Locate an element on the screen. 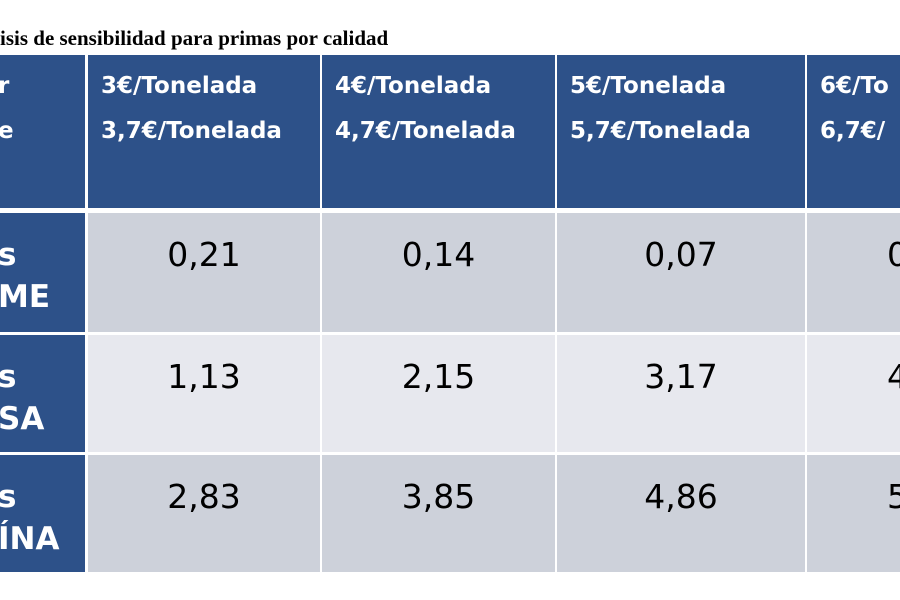  row-label: s ME is located at coordinates (42, 272).